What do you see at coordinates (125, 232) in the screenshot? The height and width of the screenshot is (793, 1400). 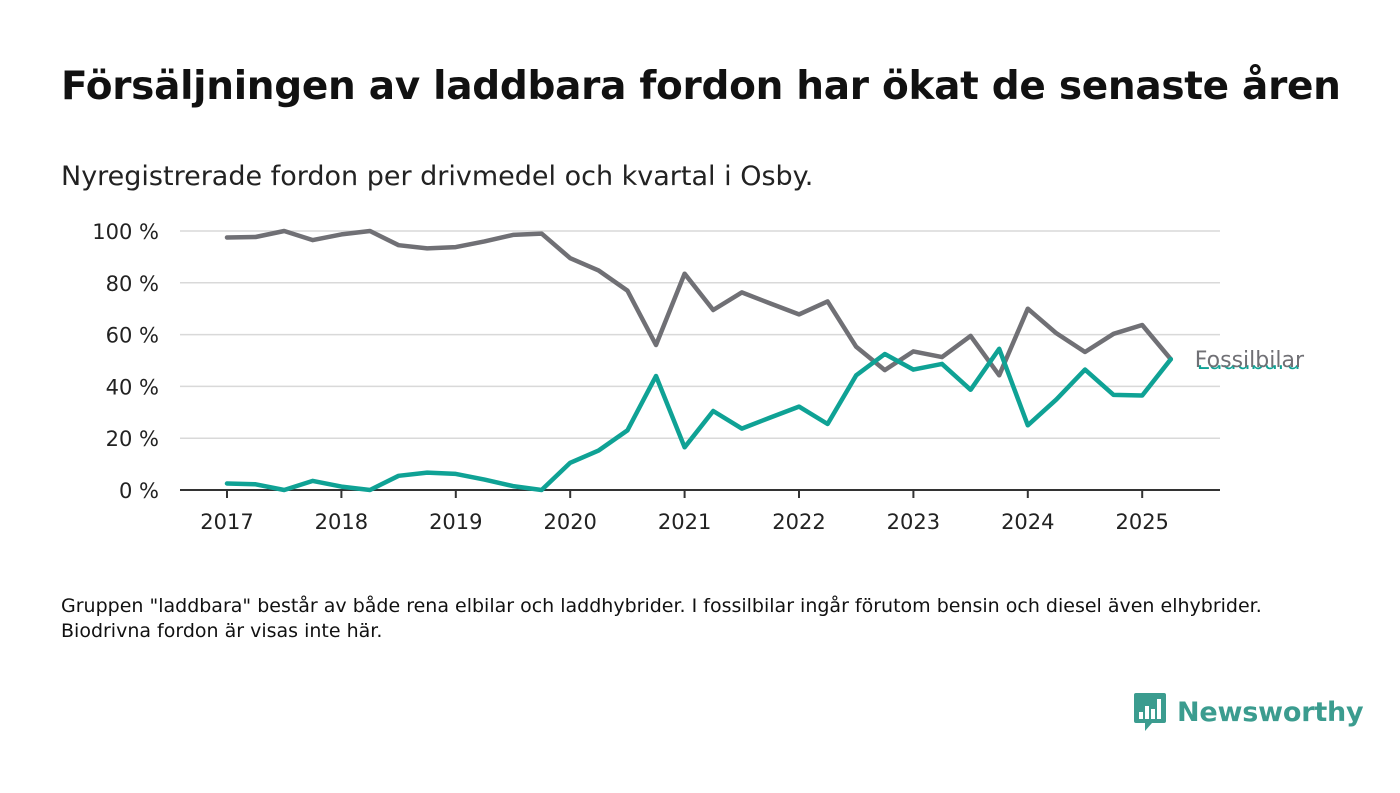 I see `y-tick-label: 100 %` at bounding box center [125, 232].